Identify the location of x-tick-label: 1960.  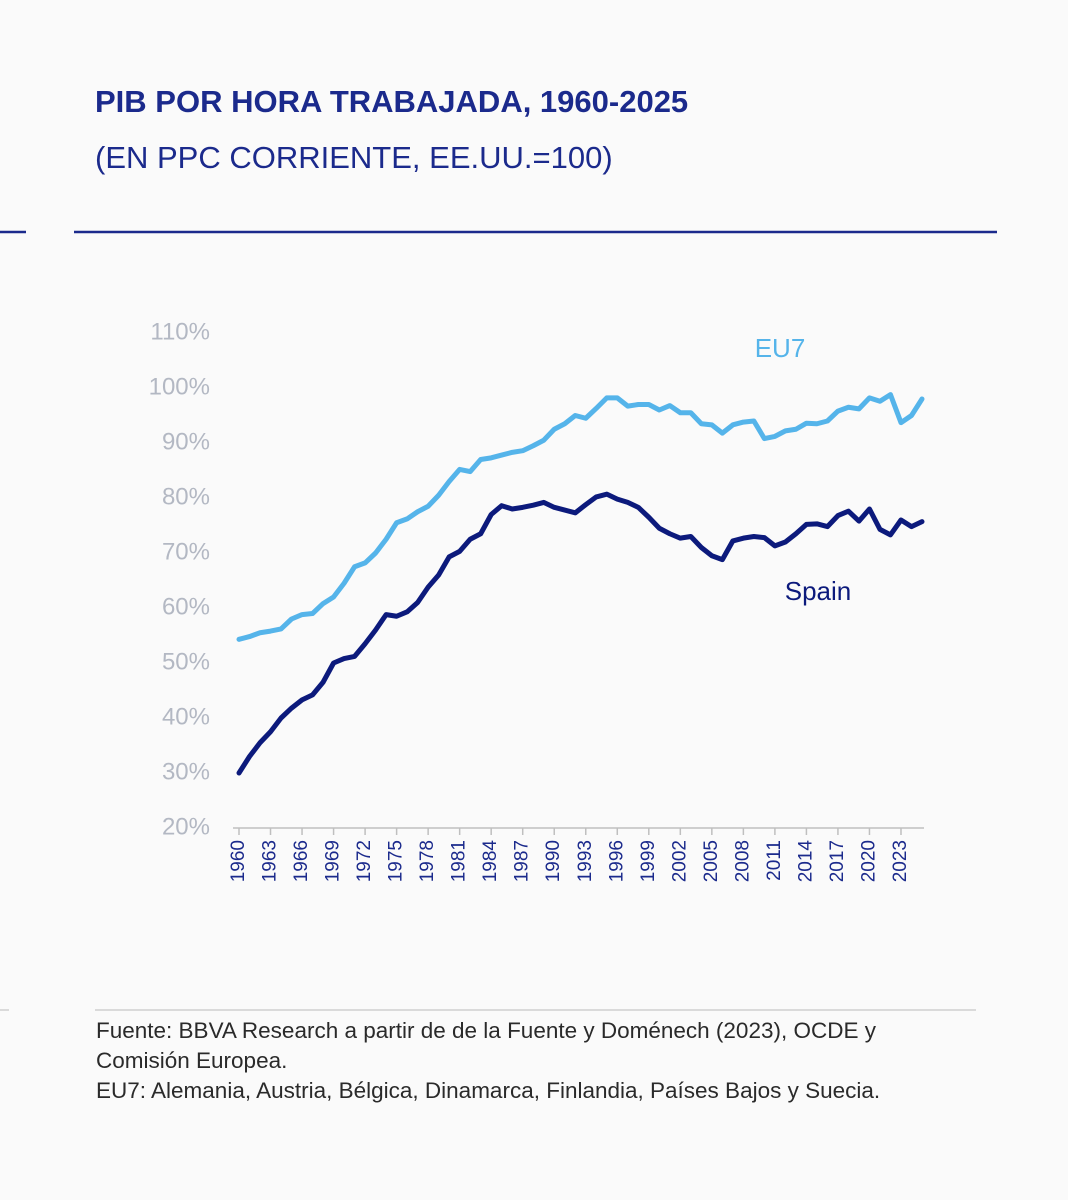
(238, 861).